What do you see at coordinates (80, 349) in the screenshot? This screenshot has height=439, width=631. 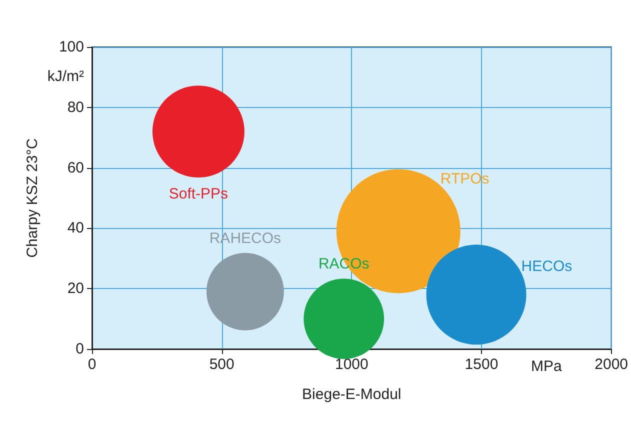 I see `y-tick-label: 0` at bounding box center [80, 349].